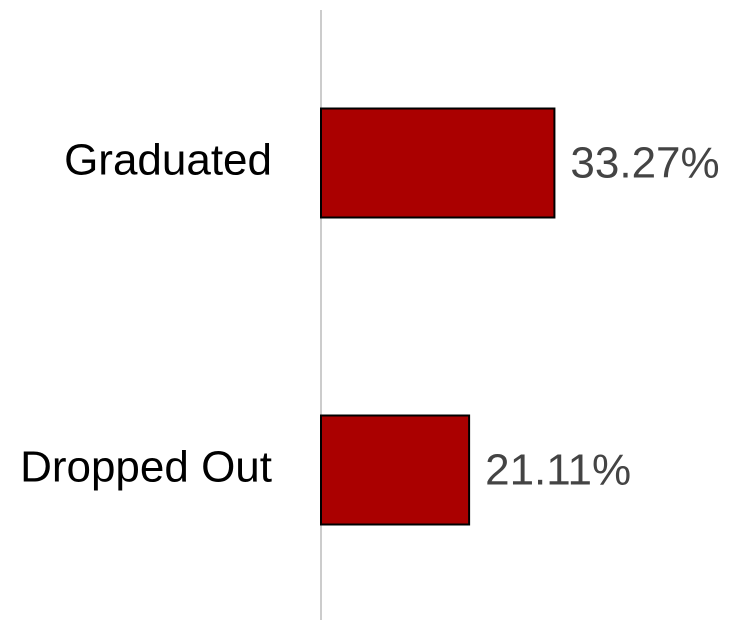  Describe the element at coordinates (146, 467) in the screenshot. I see `category-label: Dropped Out` at that location.